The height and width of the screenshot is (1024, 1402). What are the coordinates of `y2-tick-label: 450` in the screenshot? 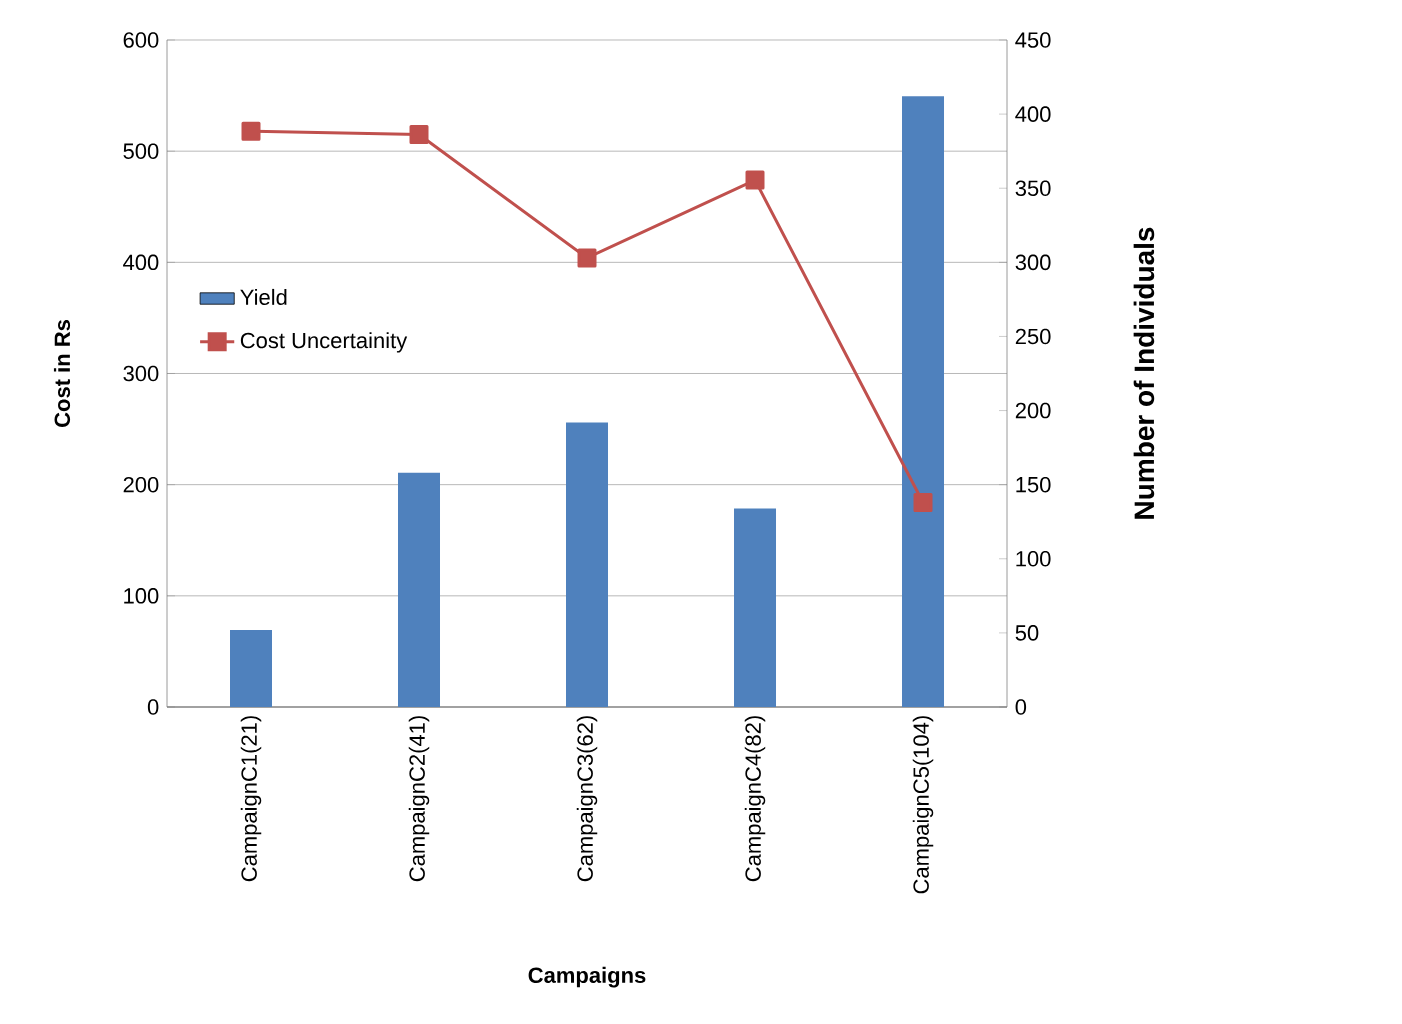 It's located at (1033, 40).